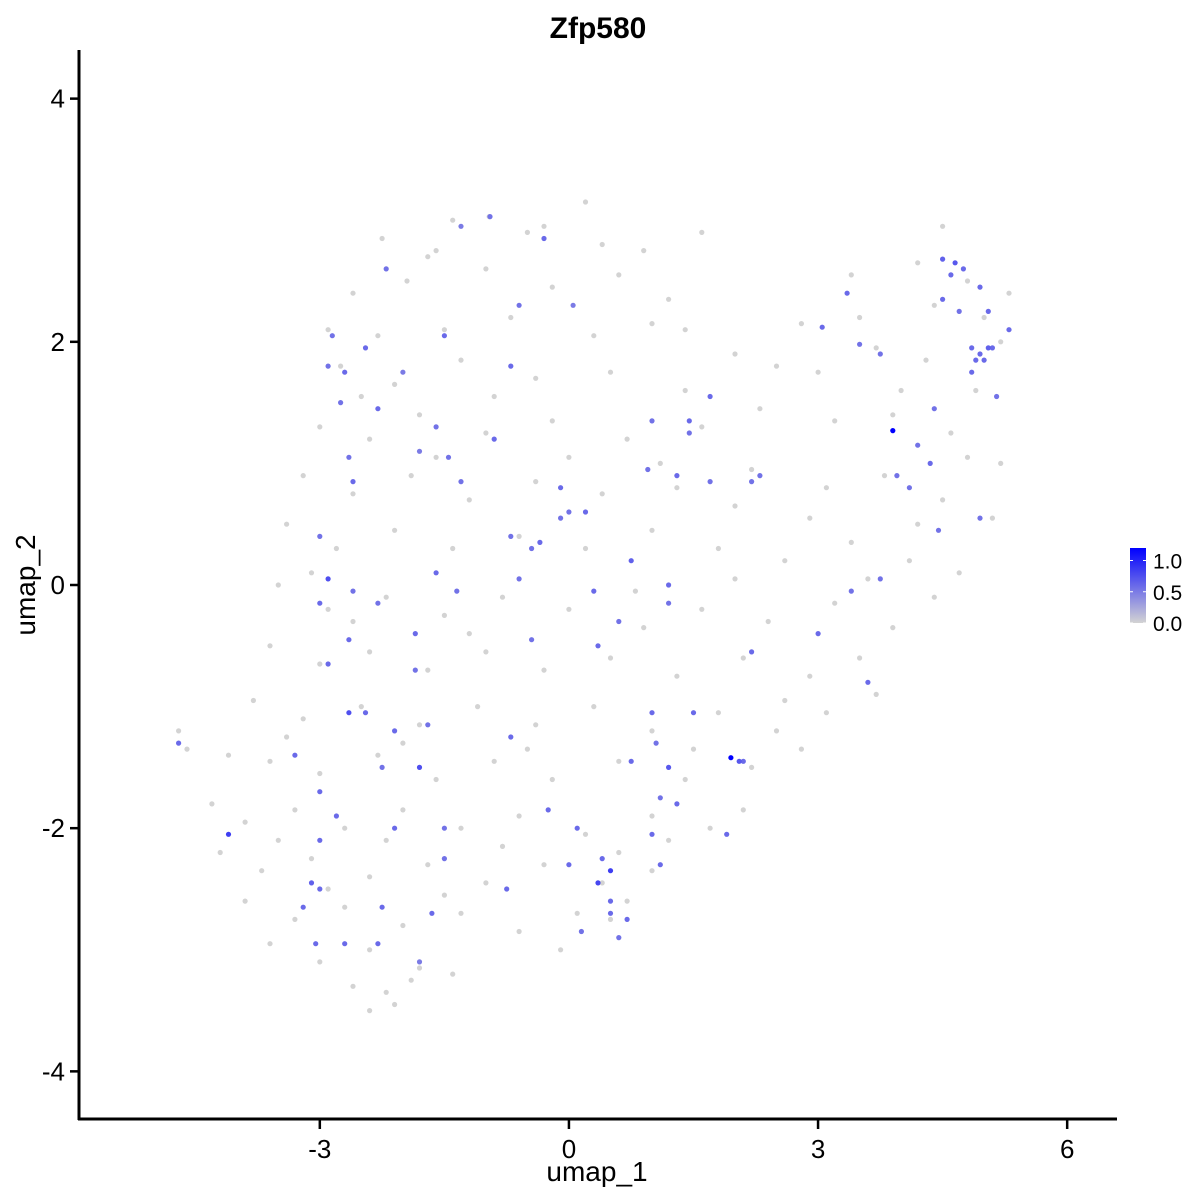  What do you see at coordinates (598, 28) in the screenshot?
I see `chart-title: Zfp580` at bounding box center [598, 28].